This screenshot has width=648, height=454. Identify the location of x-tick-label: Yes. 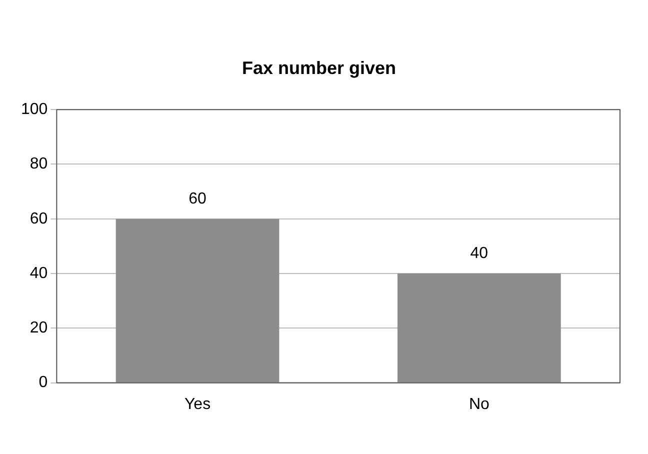
(197, 404).